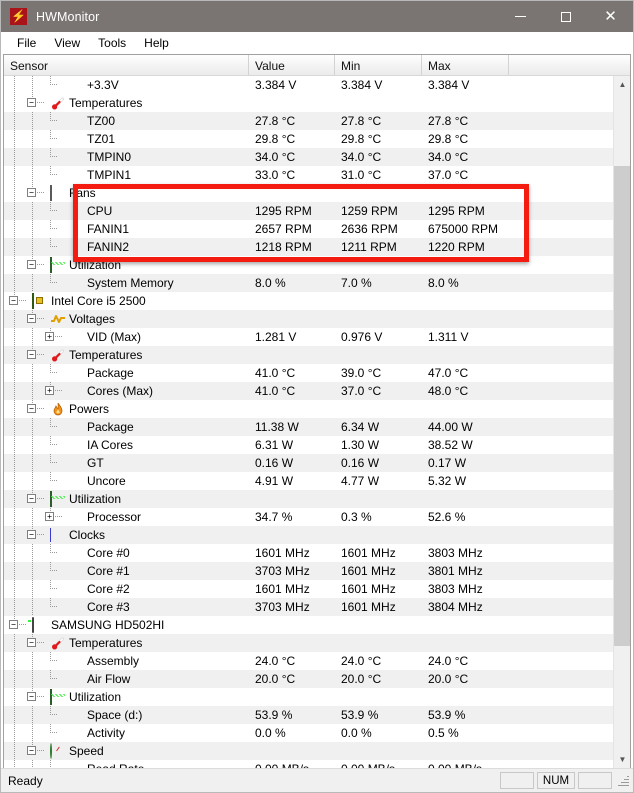  I want to click on sensor-row: System Memory 8.0 % 7.0 % 8.0 %, so click(317, 283).